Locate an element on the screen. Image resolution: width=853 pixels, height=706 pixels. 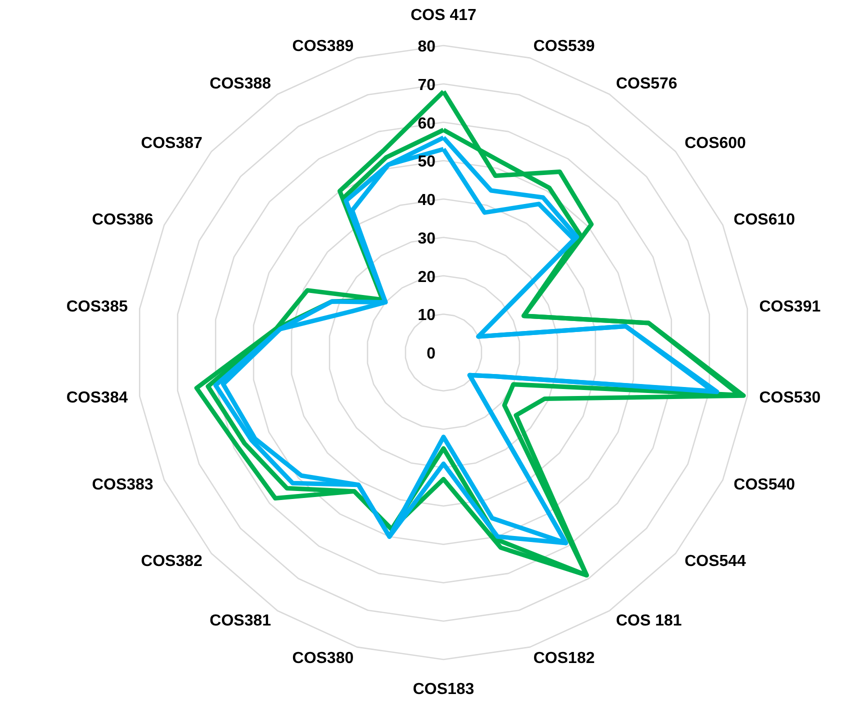
spoke-label: COS388 is located at coordinates (241, 84).